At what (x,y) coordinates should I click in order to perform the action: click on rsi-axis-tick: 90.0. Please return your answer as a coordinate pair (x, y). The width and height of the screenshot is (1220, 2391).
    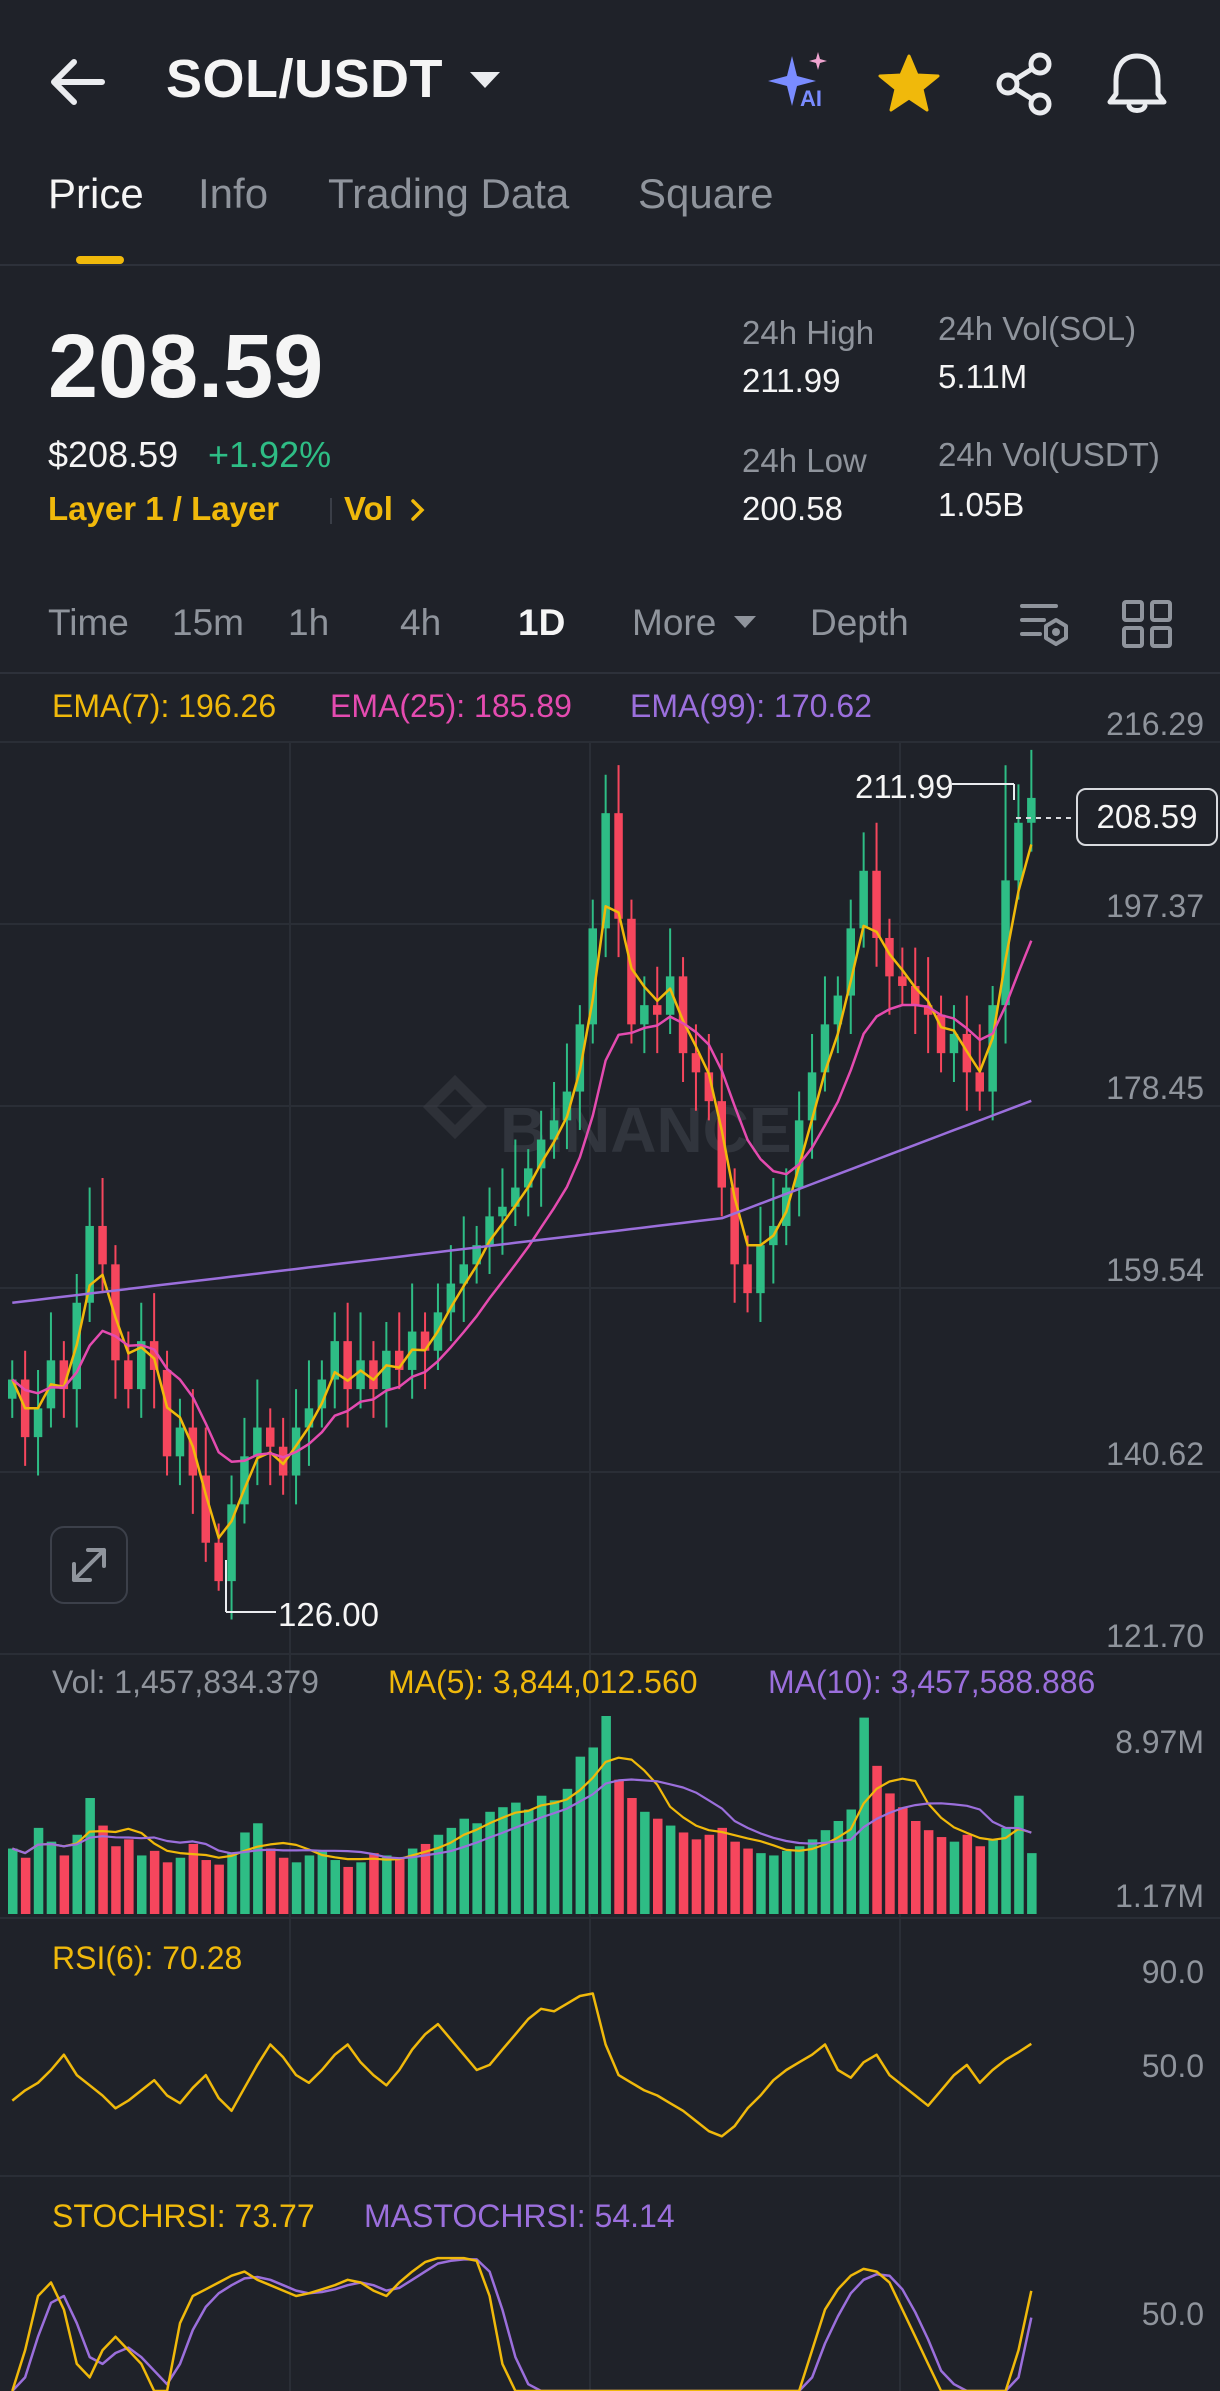
    Looking at the image, I should click on (1172, 1972).